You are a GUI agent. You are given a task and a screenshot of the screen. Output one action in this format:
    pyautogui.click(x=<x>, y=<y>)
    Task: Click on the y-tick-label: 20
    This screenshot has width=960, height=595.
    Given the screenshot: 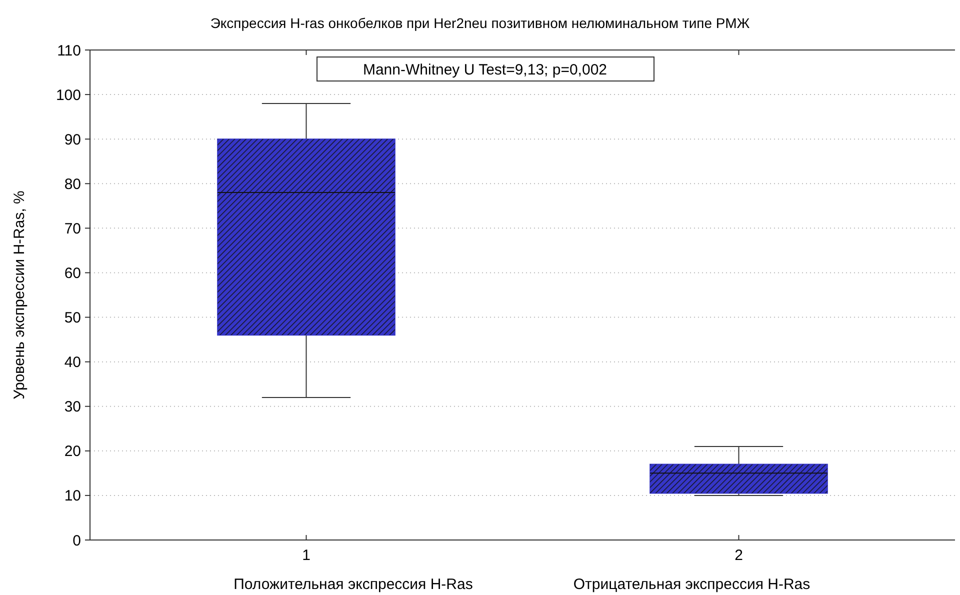 What is the action you would take?
    pyautogui.click(x=72, y=451)
    